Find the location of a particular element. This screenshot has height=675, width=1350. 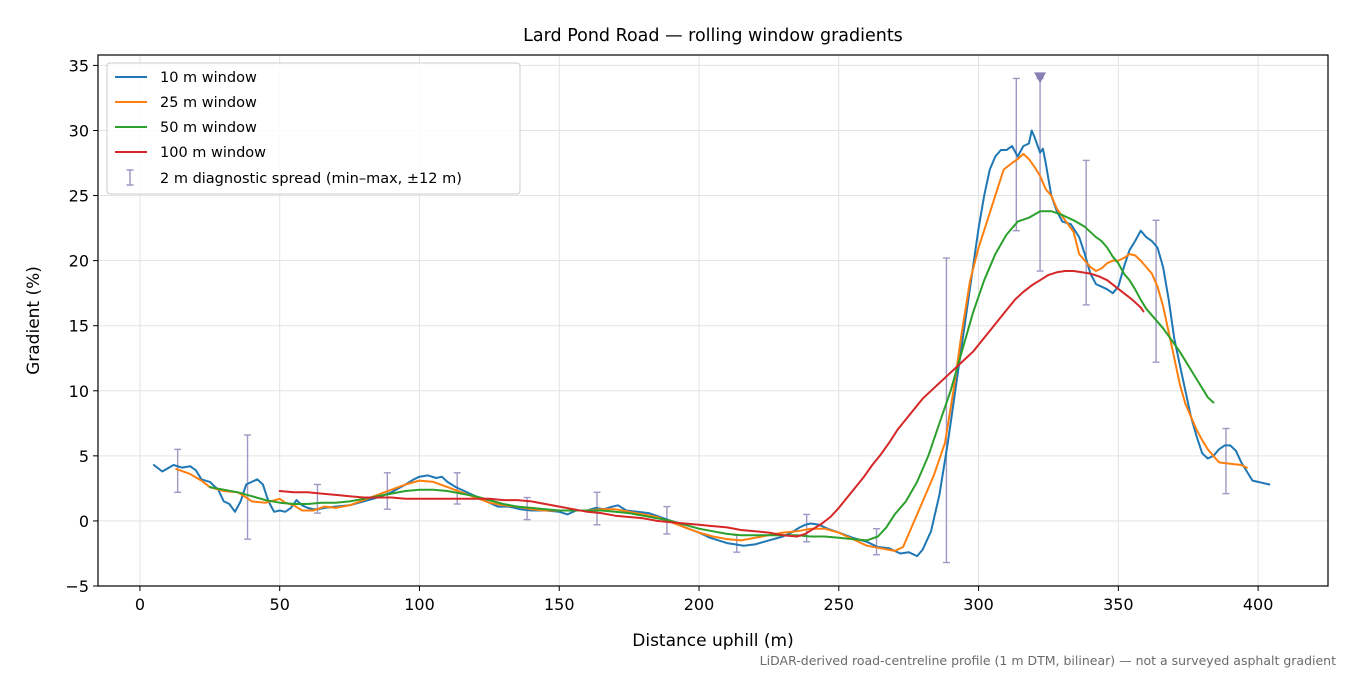

legend-errorbar-symbol is located at coordinates (130, 177).